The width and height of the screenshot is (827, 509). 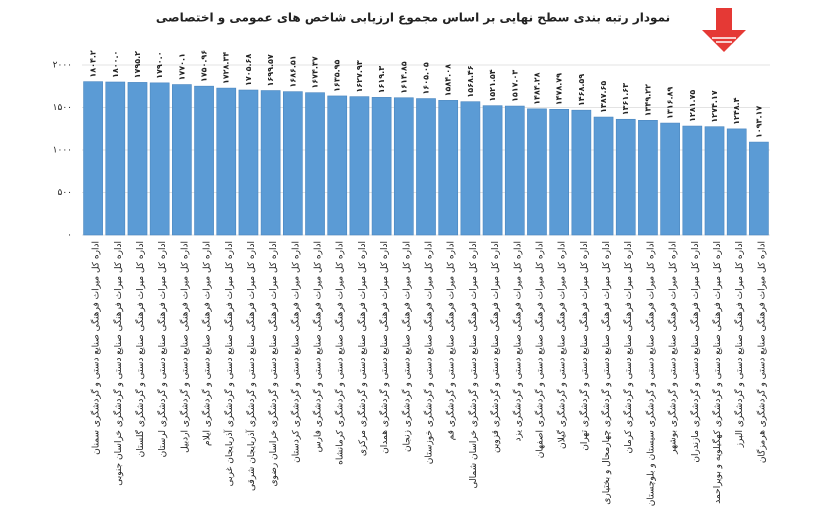 What do you see at coordinates (62, 151) in the screenshot?
I see `y-tick-label: ۱۰۰۰` at bounding box center [62, 151].